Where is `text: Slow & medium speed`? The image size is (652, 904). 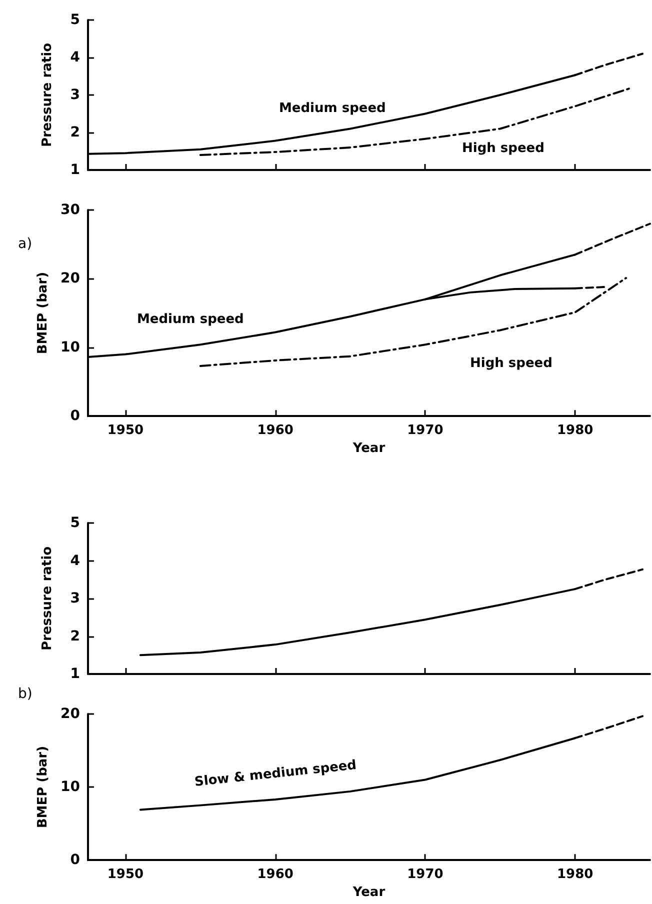
text: Slow & medium speed is located at coordinates (276, 774).